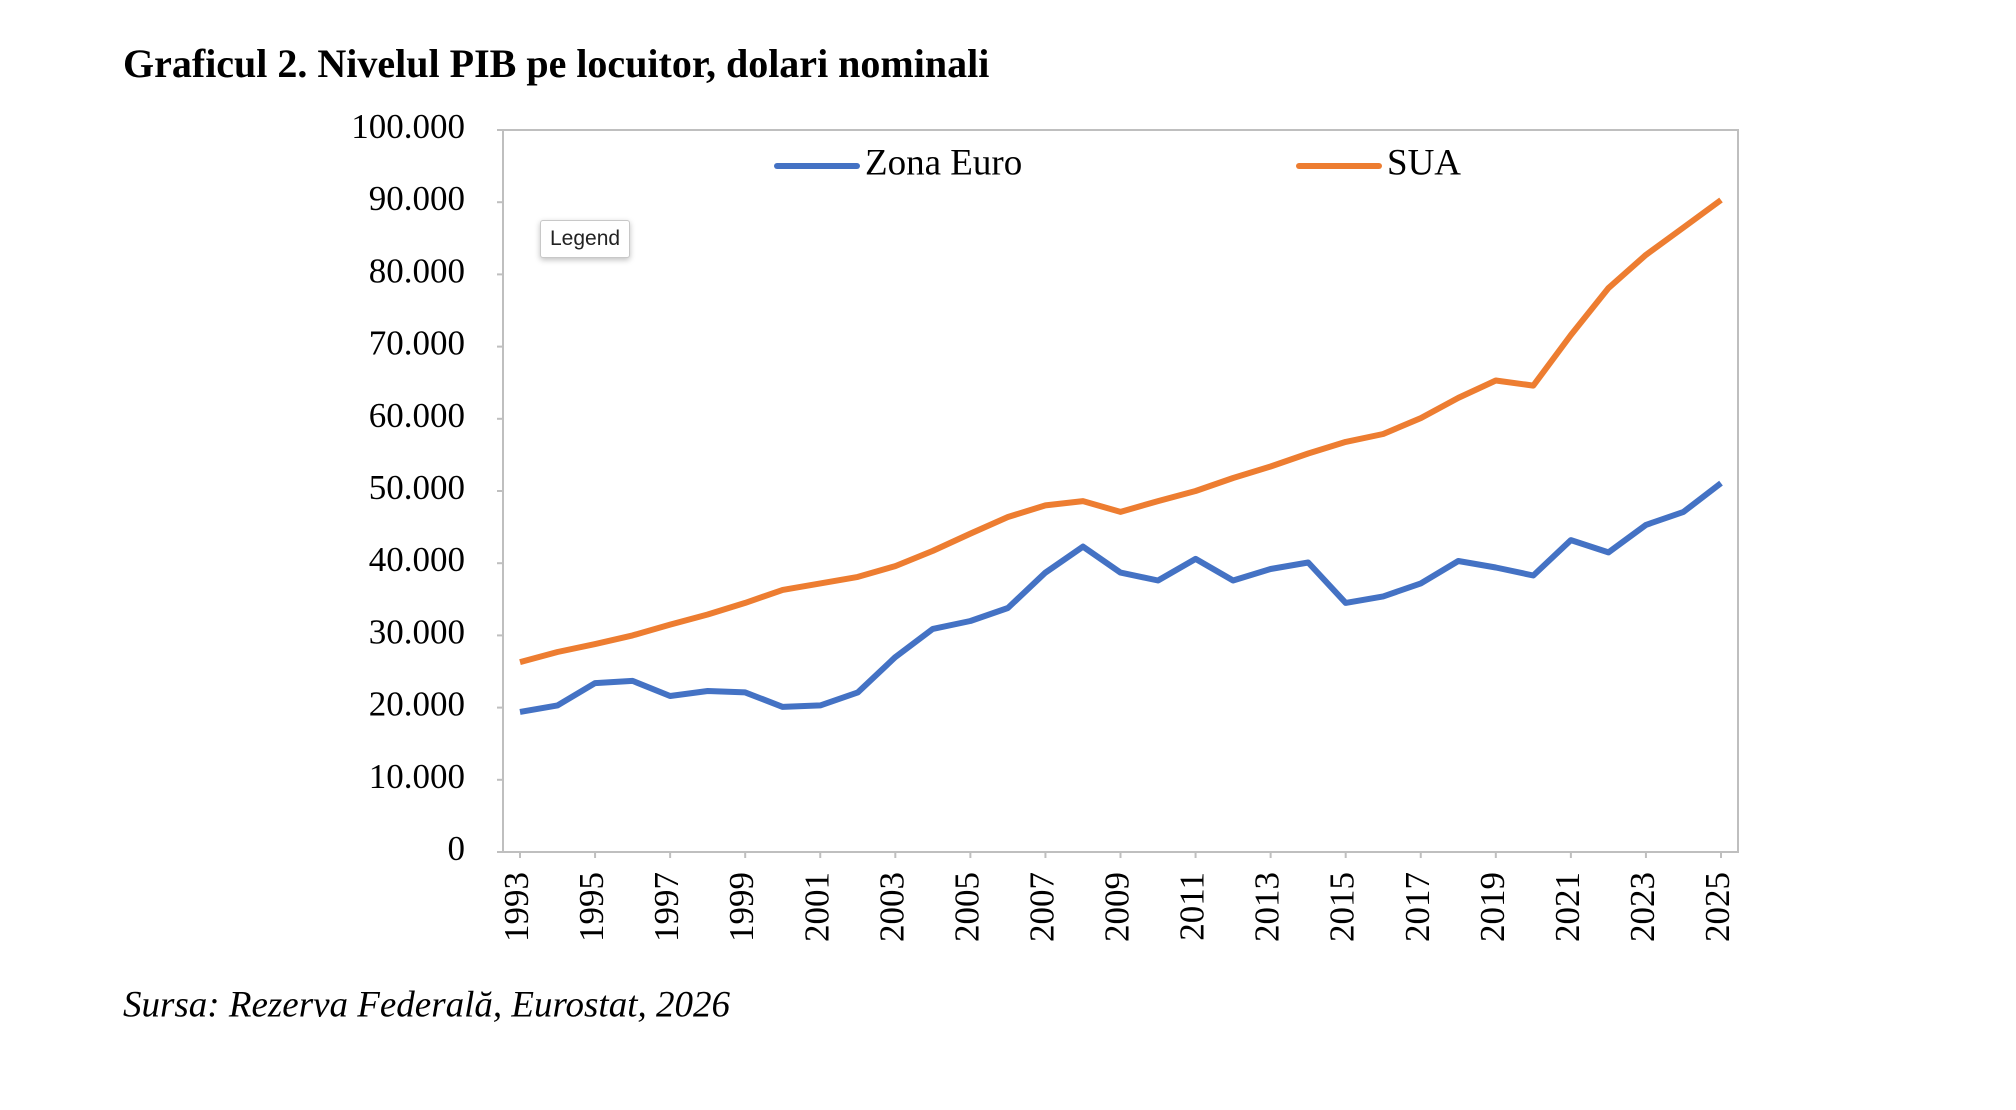 Image resolution: width=2016 pixels, height=1110 pixels. What do you see at coordinates (1424, 162) in the screenshot?
I see `legend-label: SUA` at bounding box center [1424, 162].